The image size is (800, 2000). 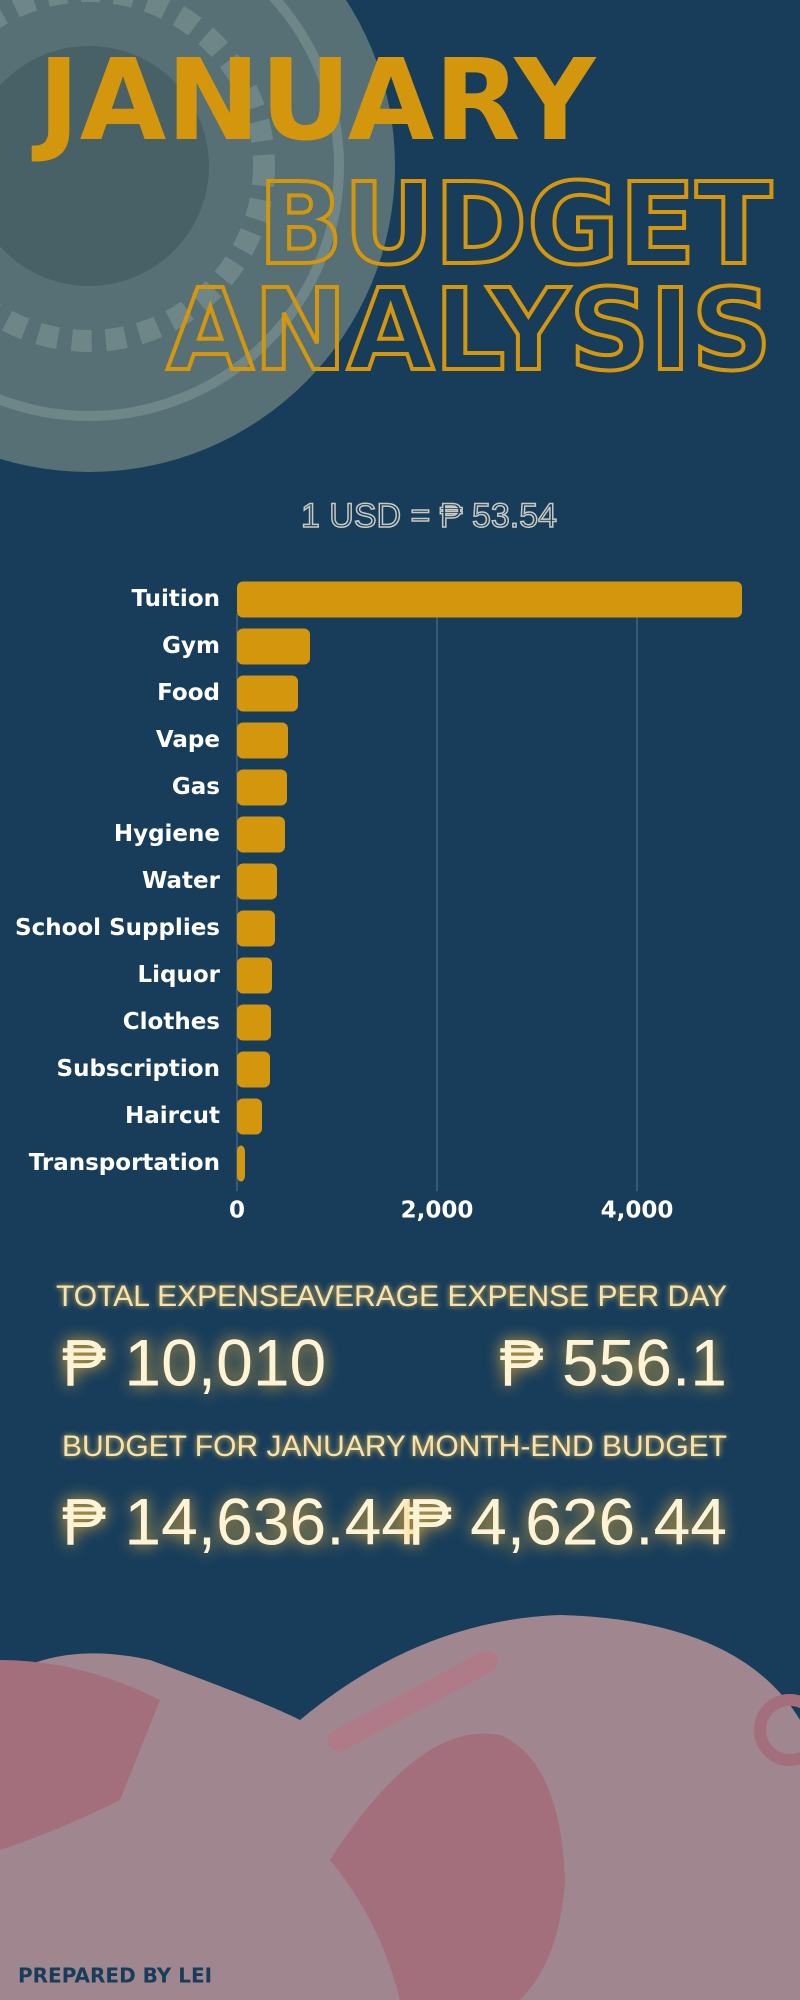 What do you see at coordinates (188, 740) in the screenshot?
I see `y-tick-label: Vape` at bounding box center [188, 740].